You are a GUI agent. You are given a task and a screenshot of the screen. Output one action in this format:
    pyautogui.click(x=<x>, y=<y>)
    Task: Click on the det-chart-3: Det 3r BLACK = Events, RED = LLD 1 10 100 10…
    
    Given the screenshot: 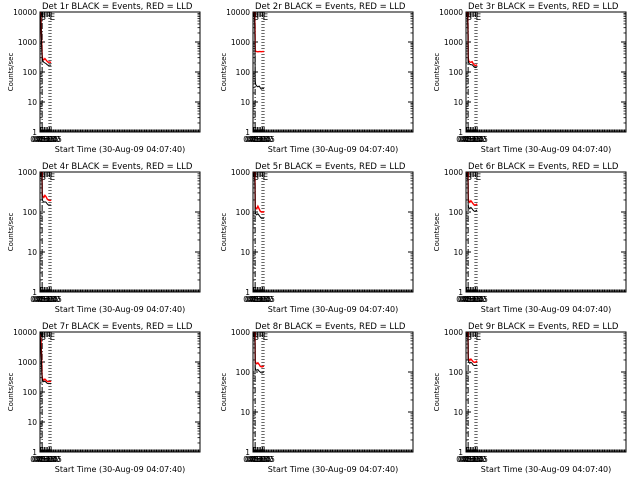 What is the action you would take?
    pyautogui.click(x=530, y=78)
    